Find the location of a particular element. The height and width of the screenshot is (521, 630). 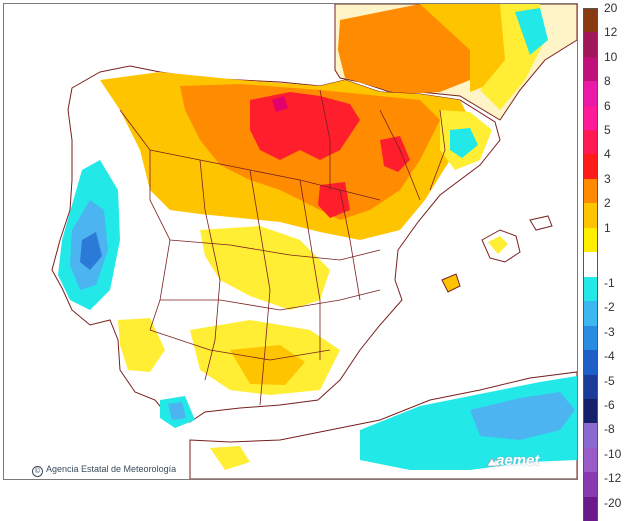

legend-label: -2 is located at coordinates (609, 307).